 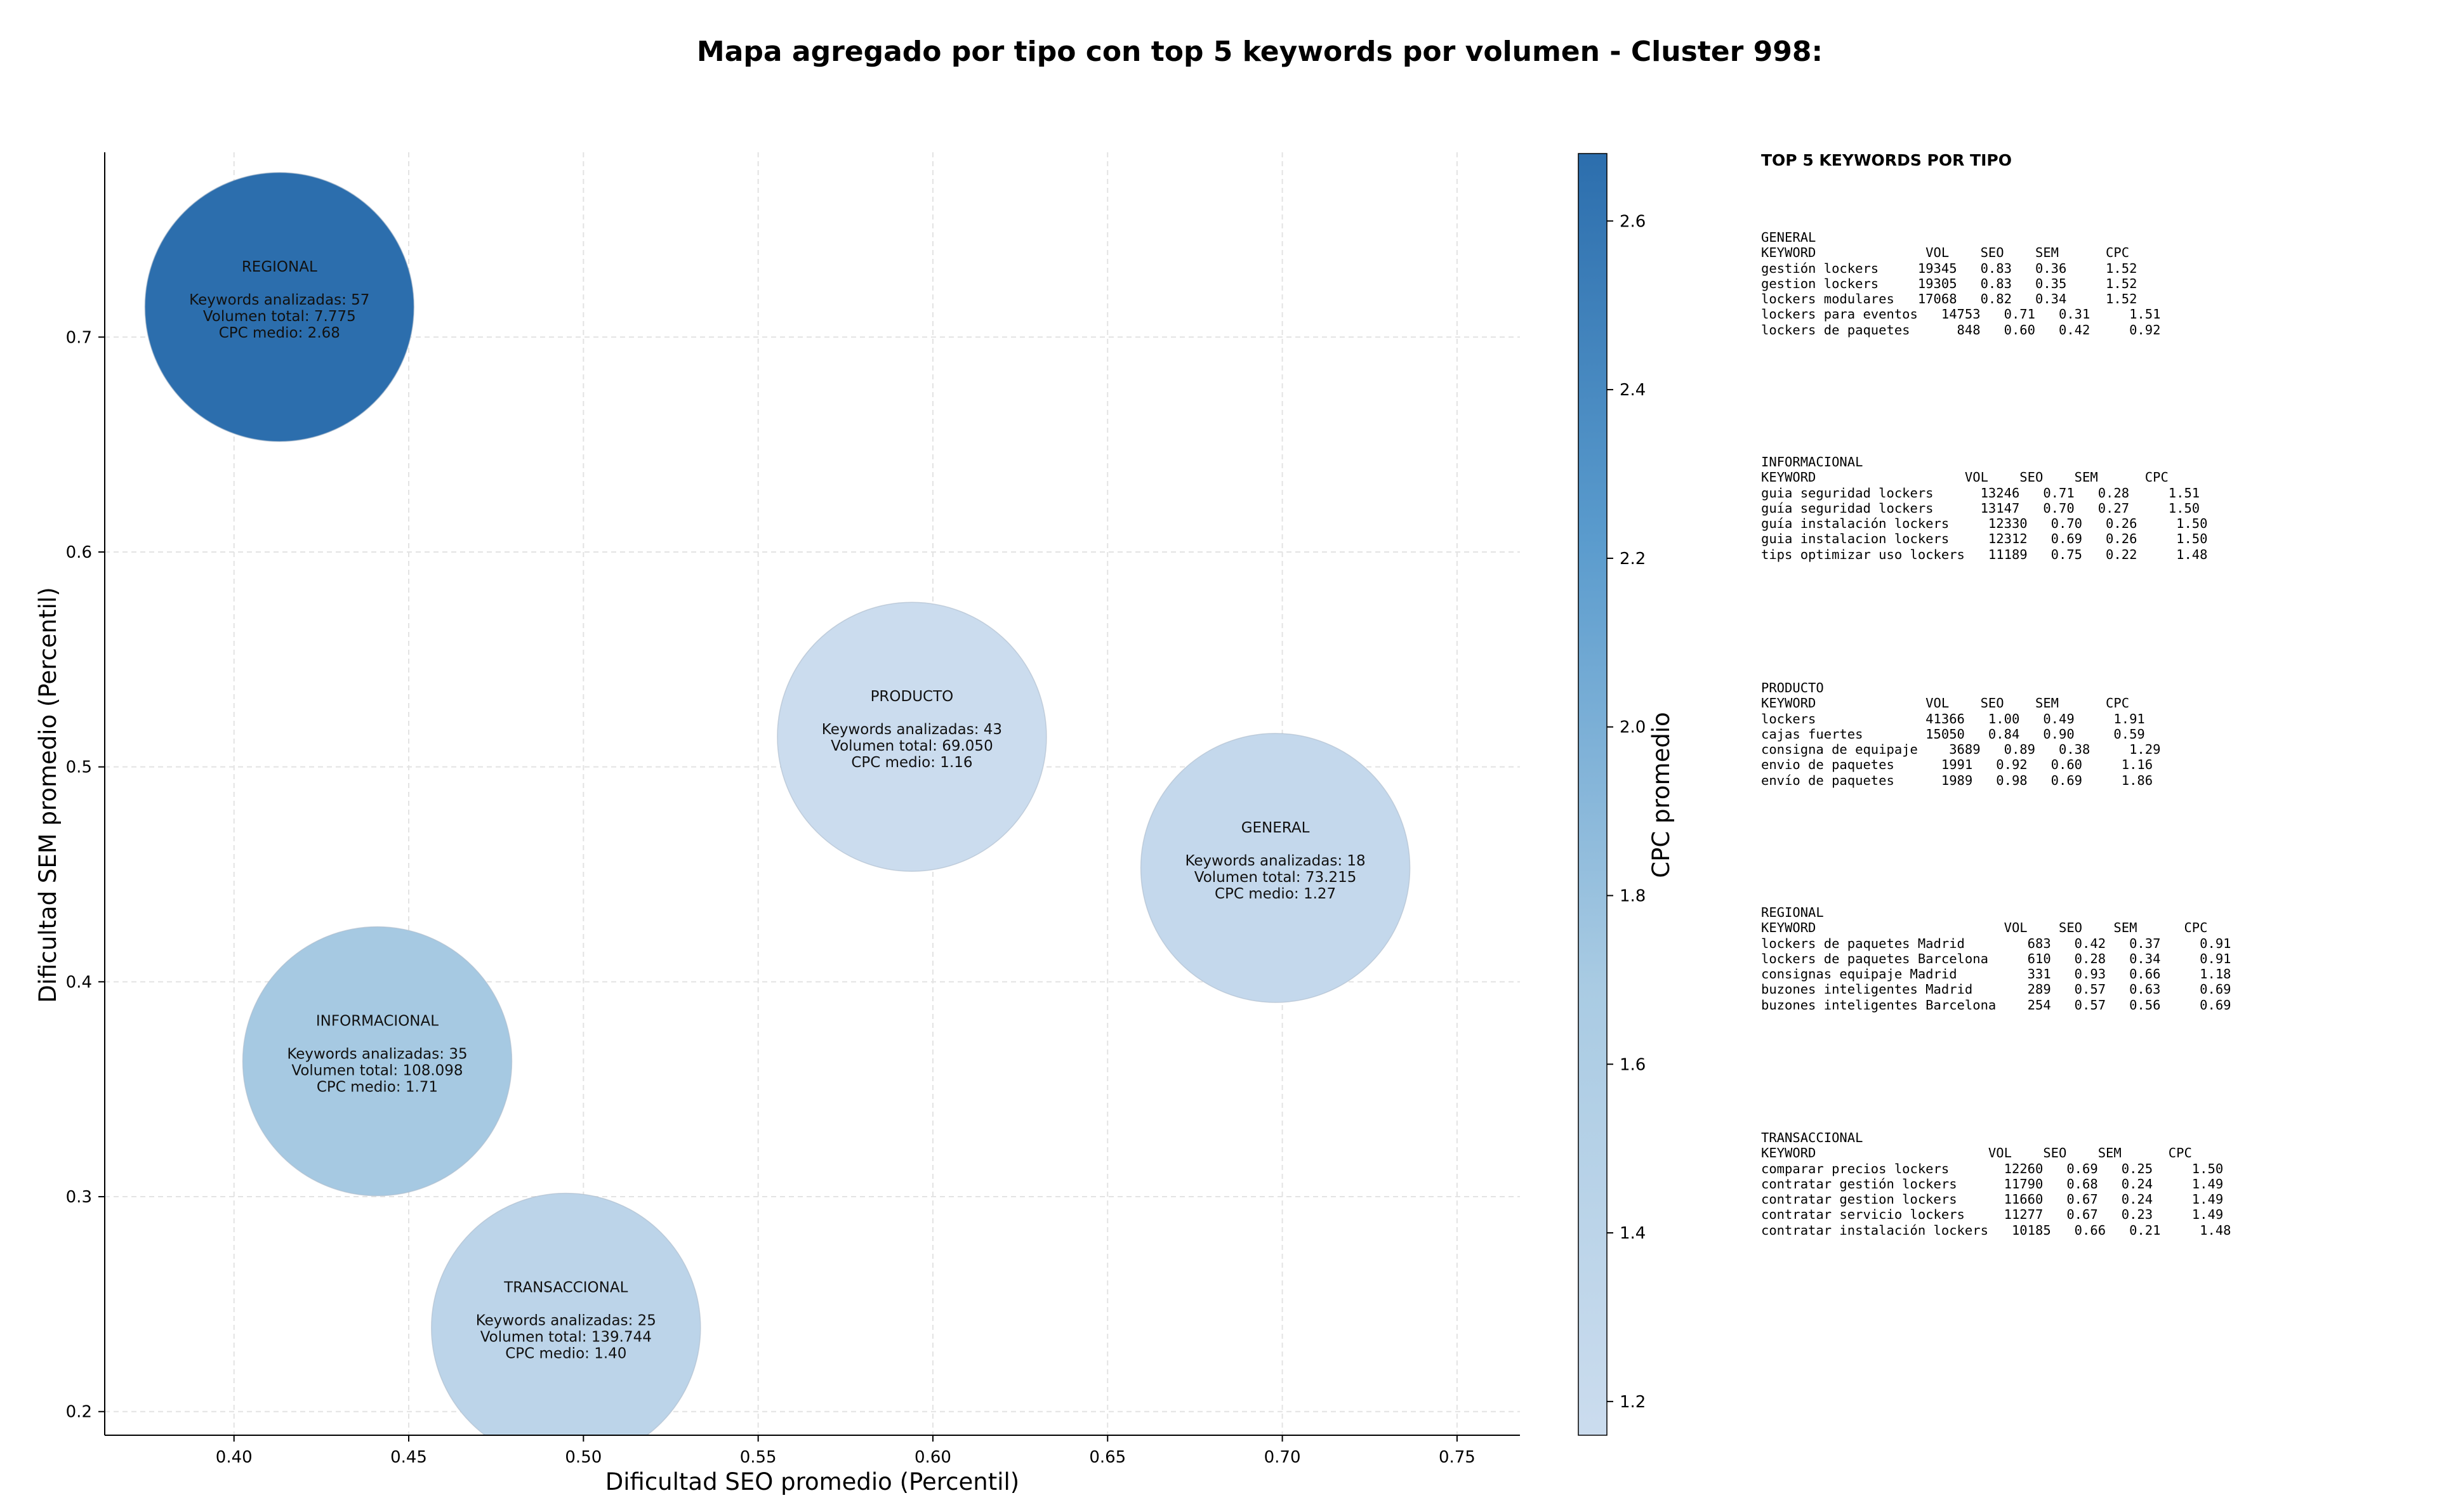 I want to click on keyword-row: gestión lockers 19345 0.83 0.36 1.52, so click(x=1949, y=268).